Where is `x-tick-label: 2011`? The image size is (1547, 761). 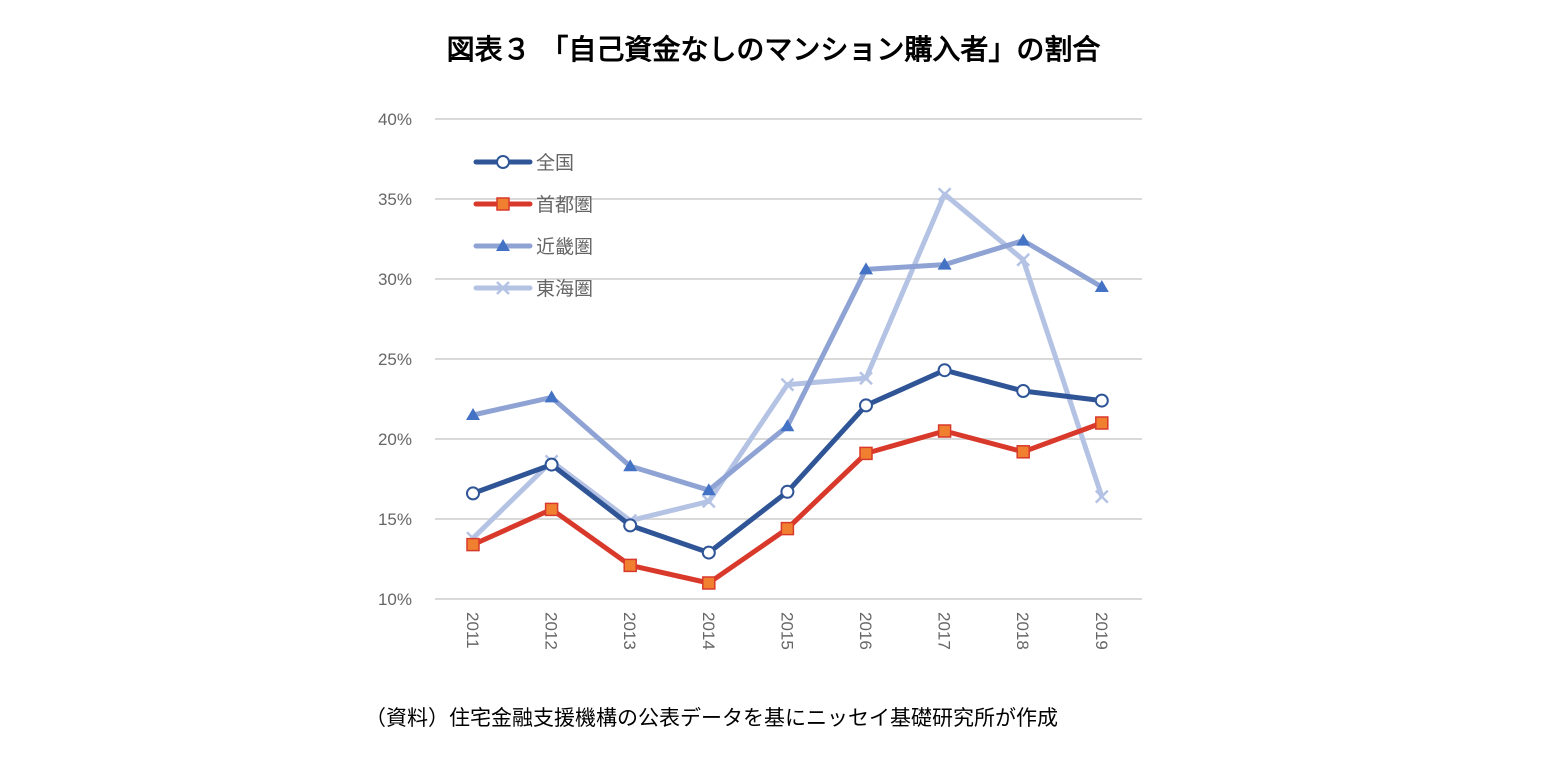 x-tick-label: 2011 is located at coordinates (472, 630).